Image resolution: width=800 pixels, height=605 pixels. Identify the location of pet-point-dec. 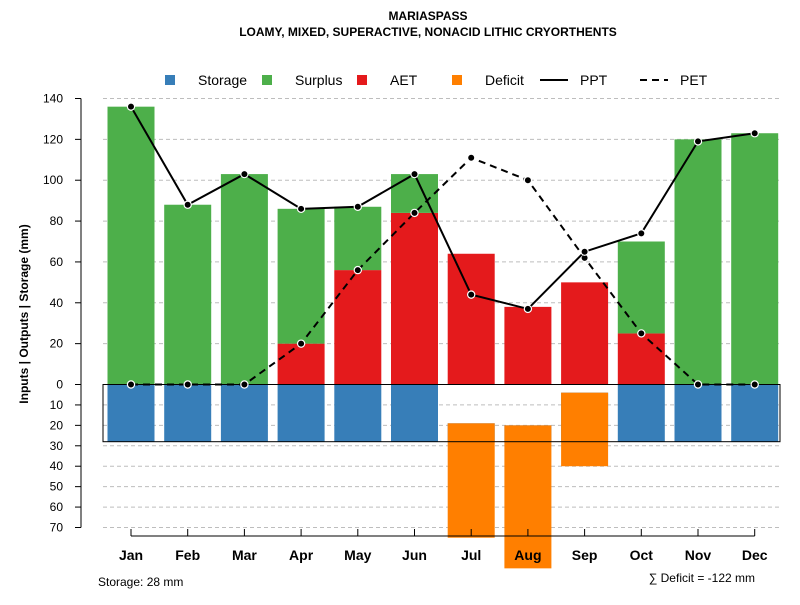
(754, 384).